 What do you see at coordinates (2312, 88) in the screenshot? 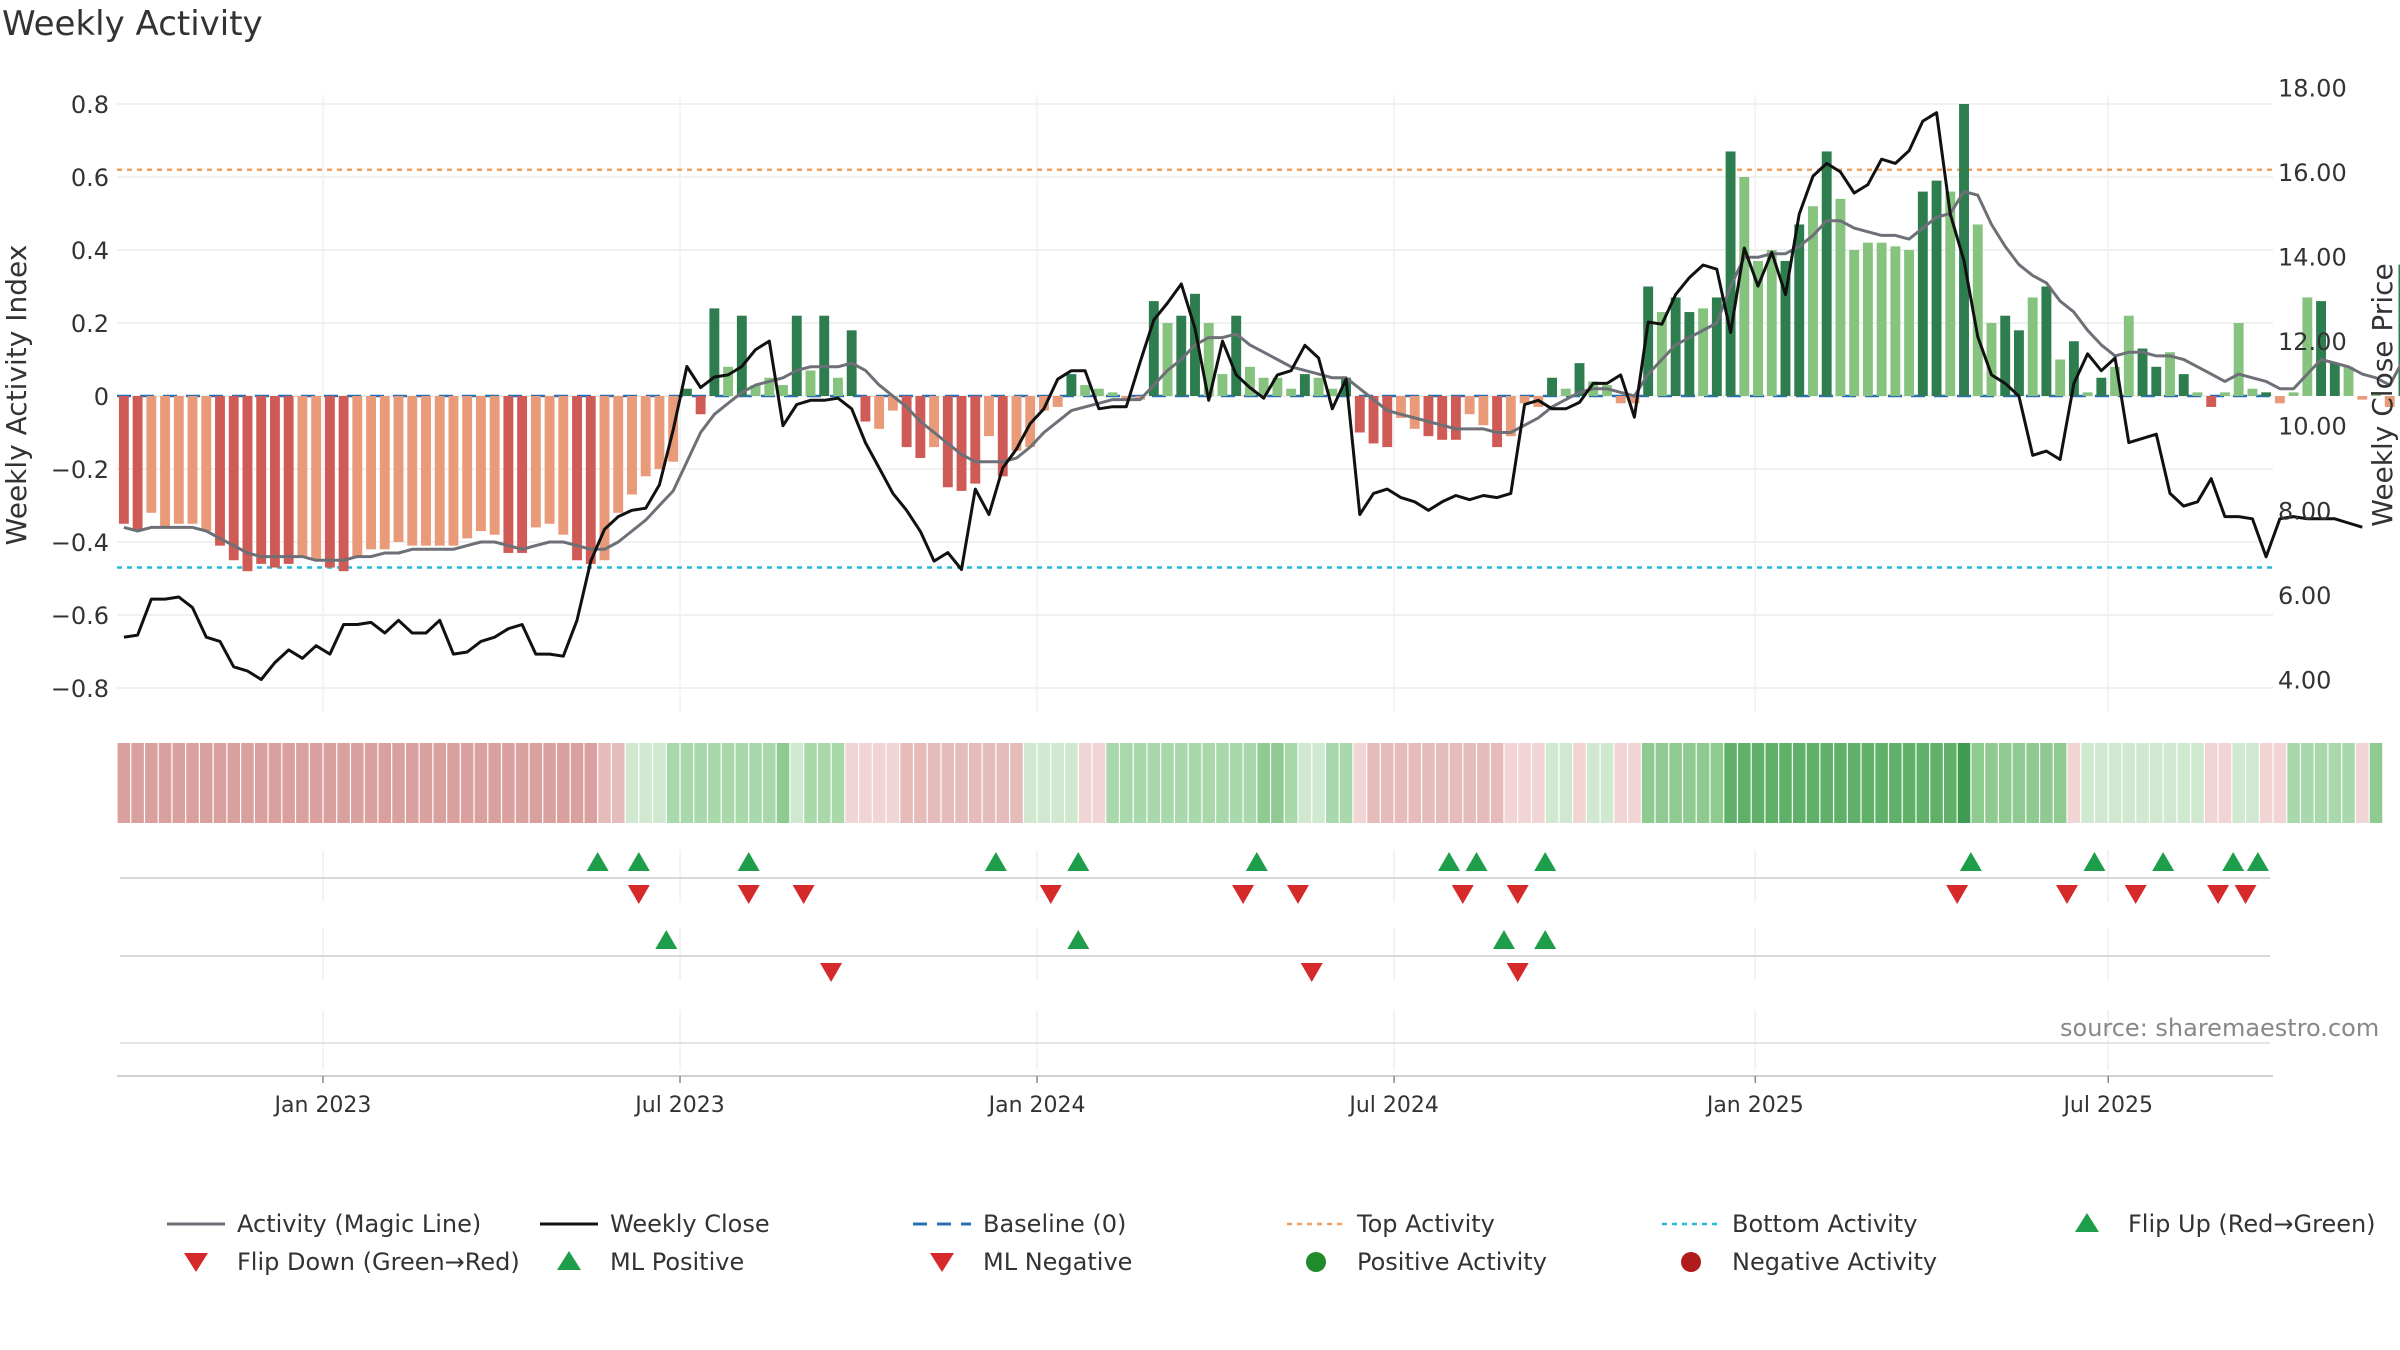
I see `y-tick-right-label: 18.00` at bounding box center [2312, 88].